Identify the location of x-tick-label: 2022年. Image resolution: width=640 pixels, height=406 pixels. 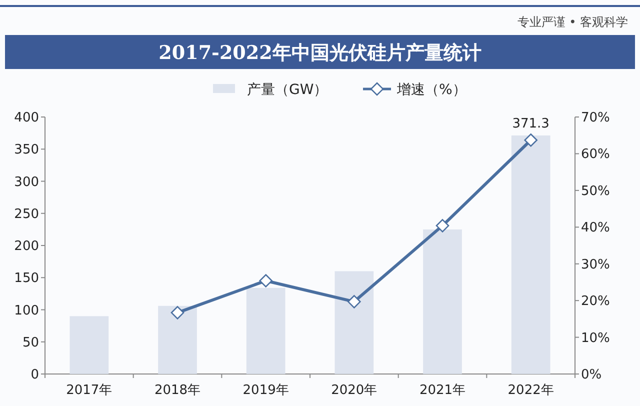
(531, 390).